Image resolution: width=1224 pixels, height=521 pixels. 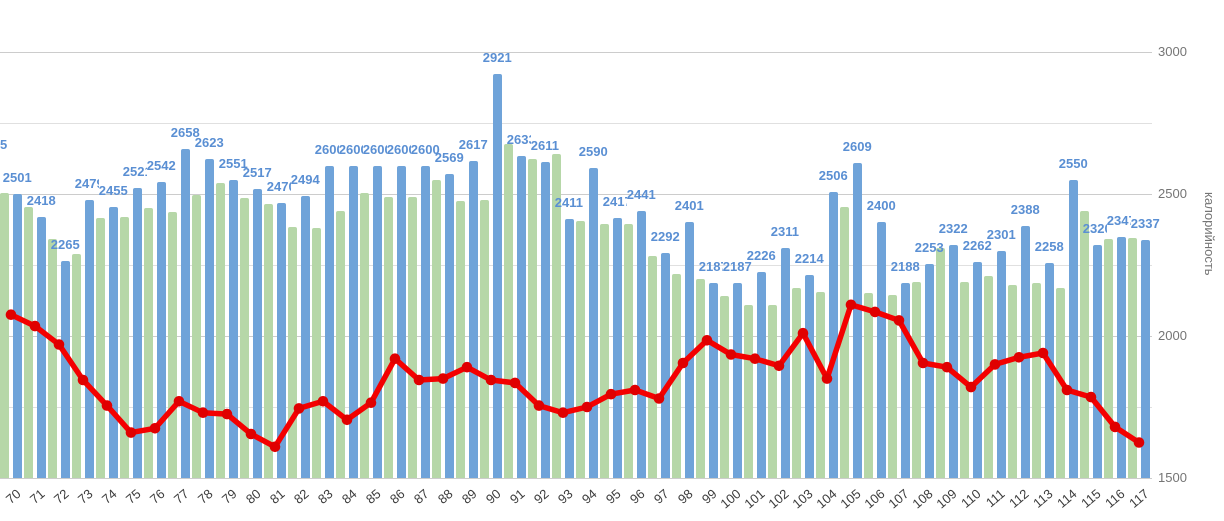 What do you see at coordinates (761, 255) in the screenshot?
I see `bar-value-label: 2226` at bounding box center [761, 255].